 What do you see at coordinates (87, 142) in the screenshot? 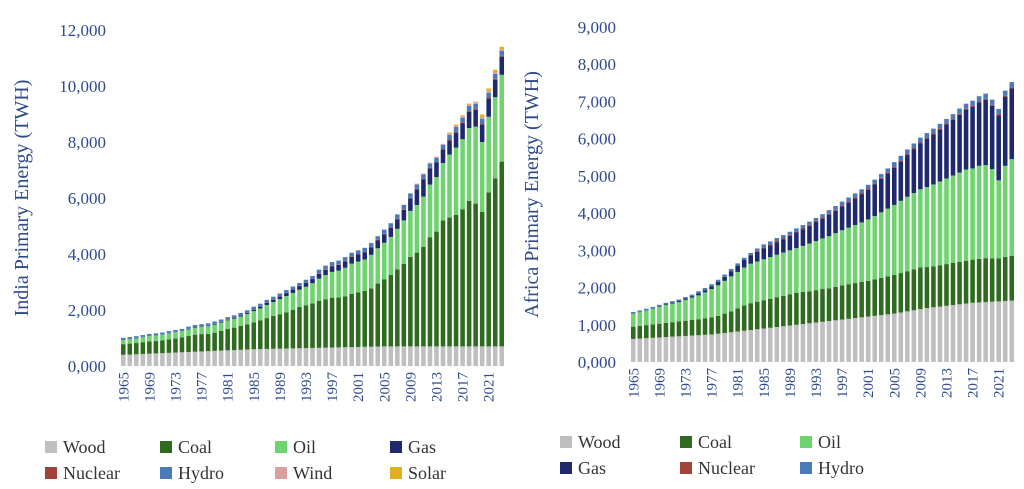
I see `y-tick-label: 8,000` at bounding box center [87, 142].